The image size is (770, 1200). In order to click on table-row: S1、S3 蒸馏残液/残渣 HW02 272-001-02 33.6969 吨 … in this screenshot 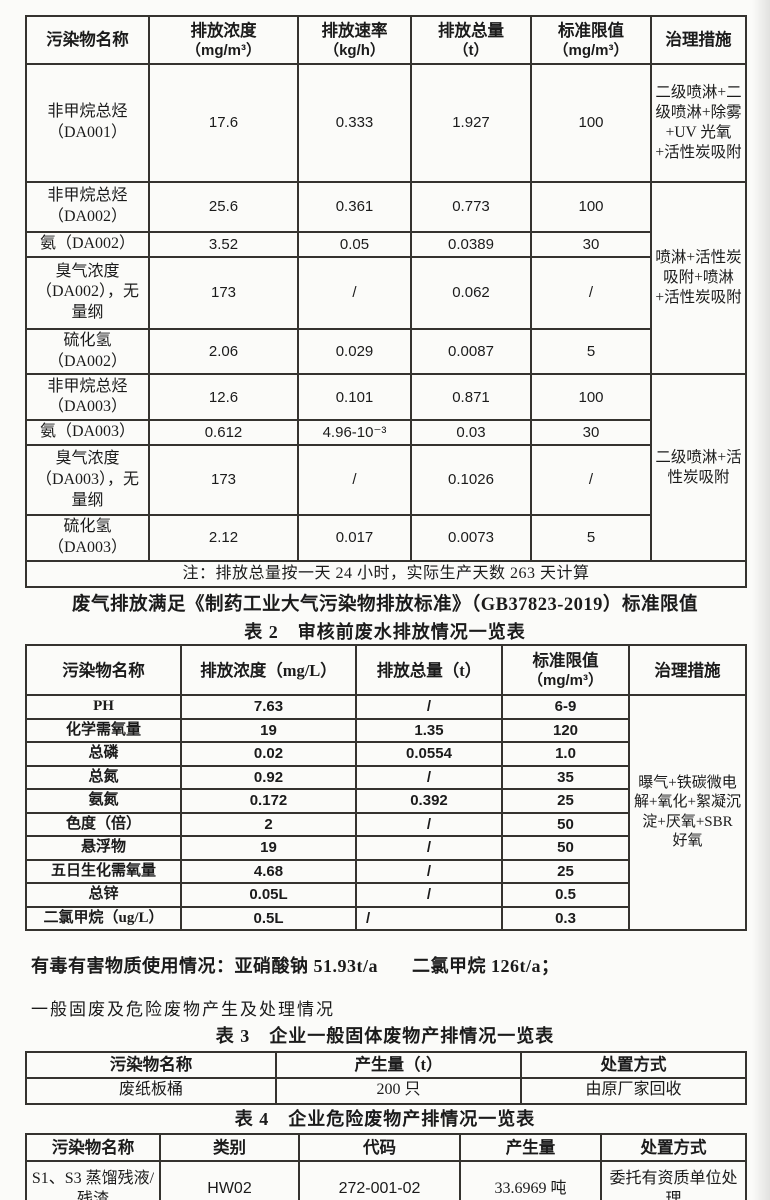, I will do `click(386, 1180)`.